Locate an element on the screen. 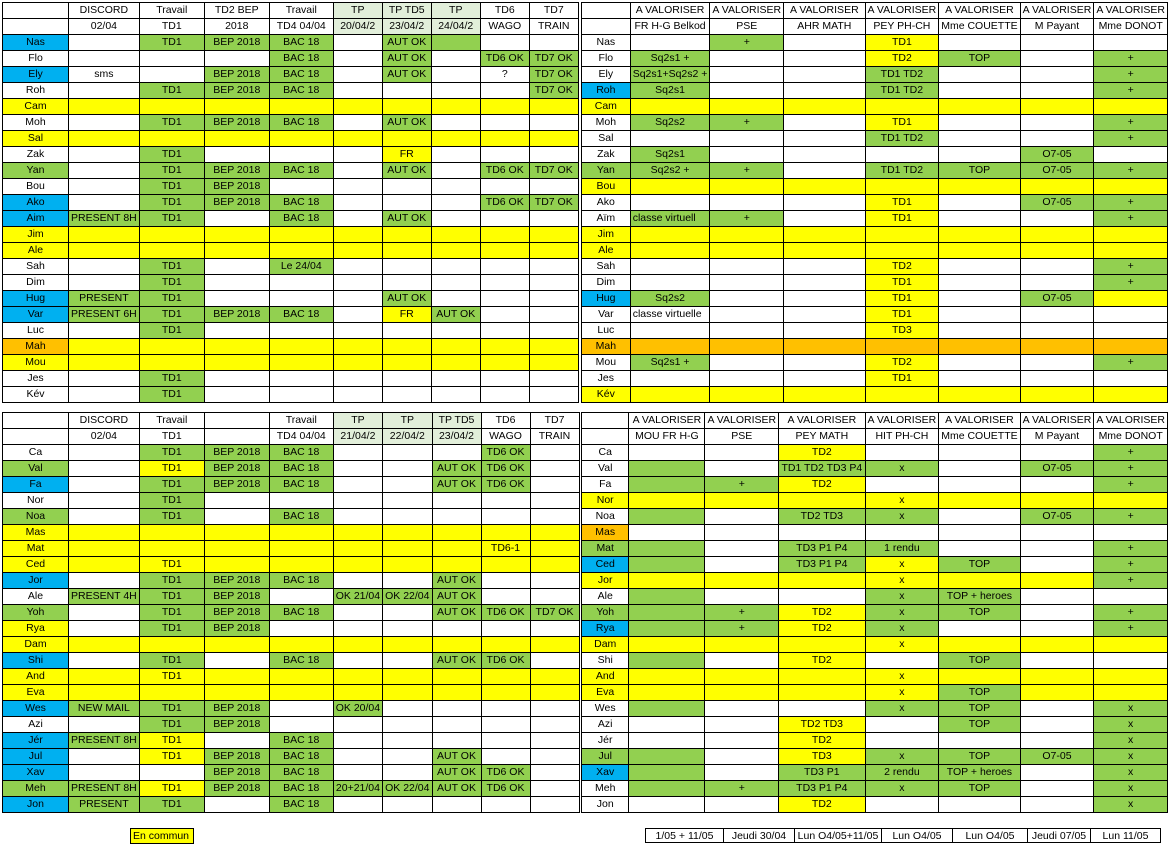  student-name-cell: Ced is located at coordinates (35, 564).